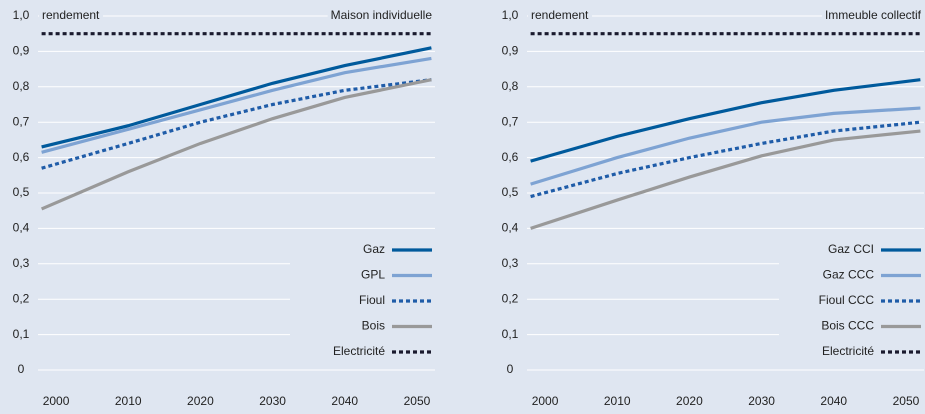 Image resolution: width=925 pixels, height=414 pixels. What do you see at coordinates (374, 249) in the screenshot?
I see `legend-label: Gaz` at bounding box center [374, 249].